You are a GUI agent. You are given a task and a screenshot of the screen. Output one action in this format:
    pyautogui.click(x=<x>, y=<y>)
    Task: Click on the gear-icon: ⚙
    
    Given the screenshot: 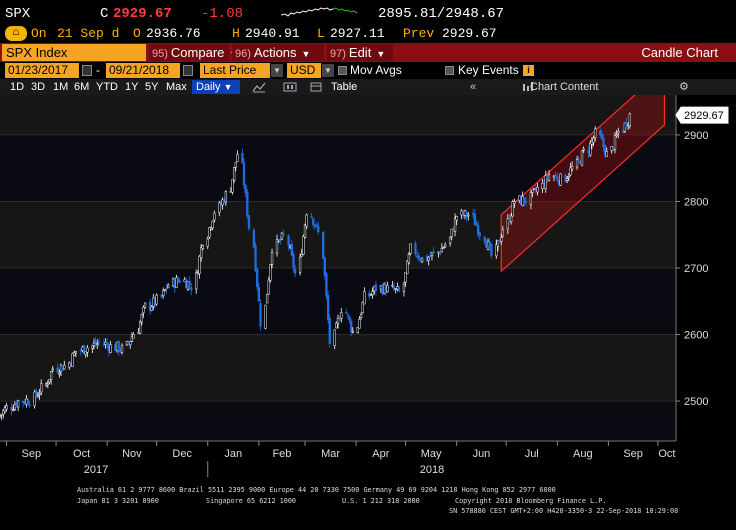 What is the action you would take?
    pyautogui.click(x=684, y=87)
    